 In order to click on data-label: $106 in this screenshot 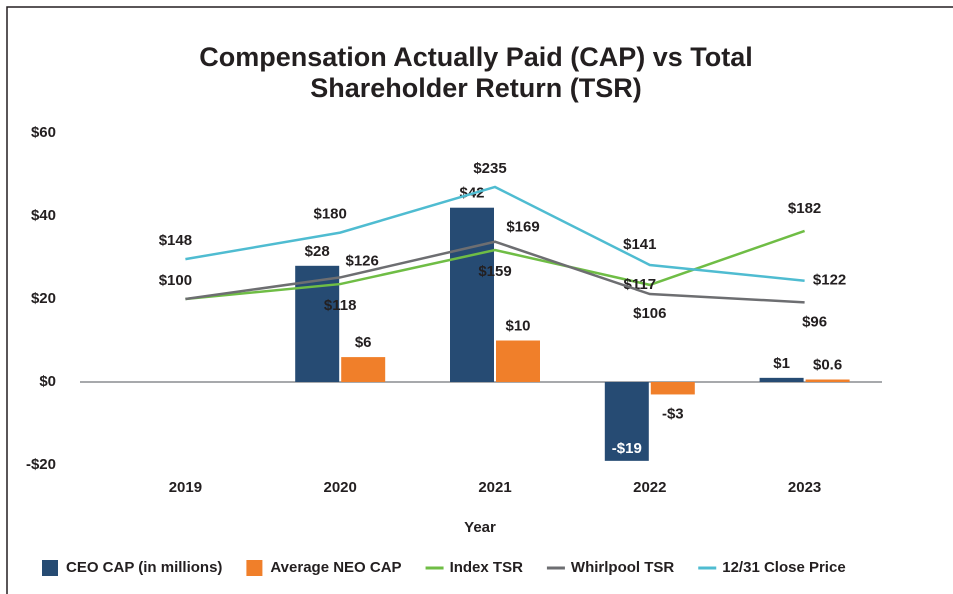, I will do `click(649, 313)`.